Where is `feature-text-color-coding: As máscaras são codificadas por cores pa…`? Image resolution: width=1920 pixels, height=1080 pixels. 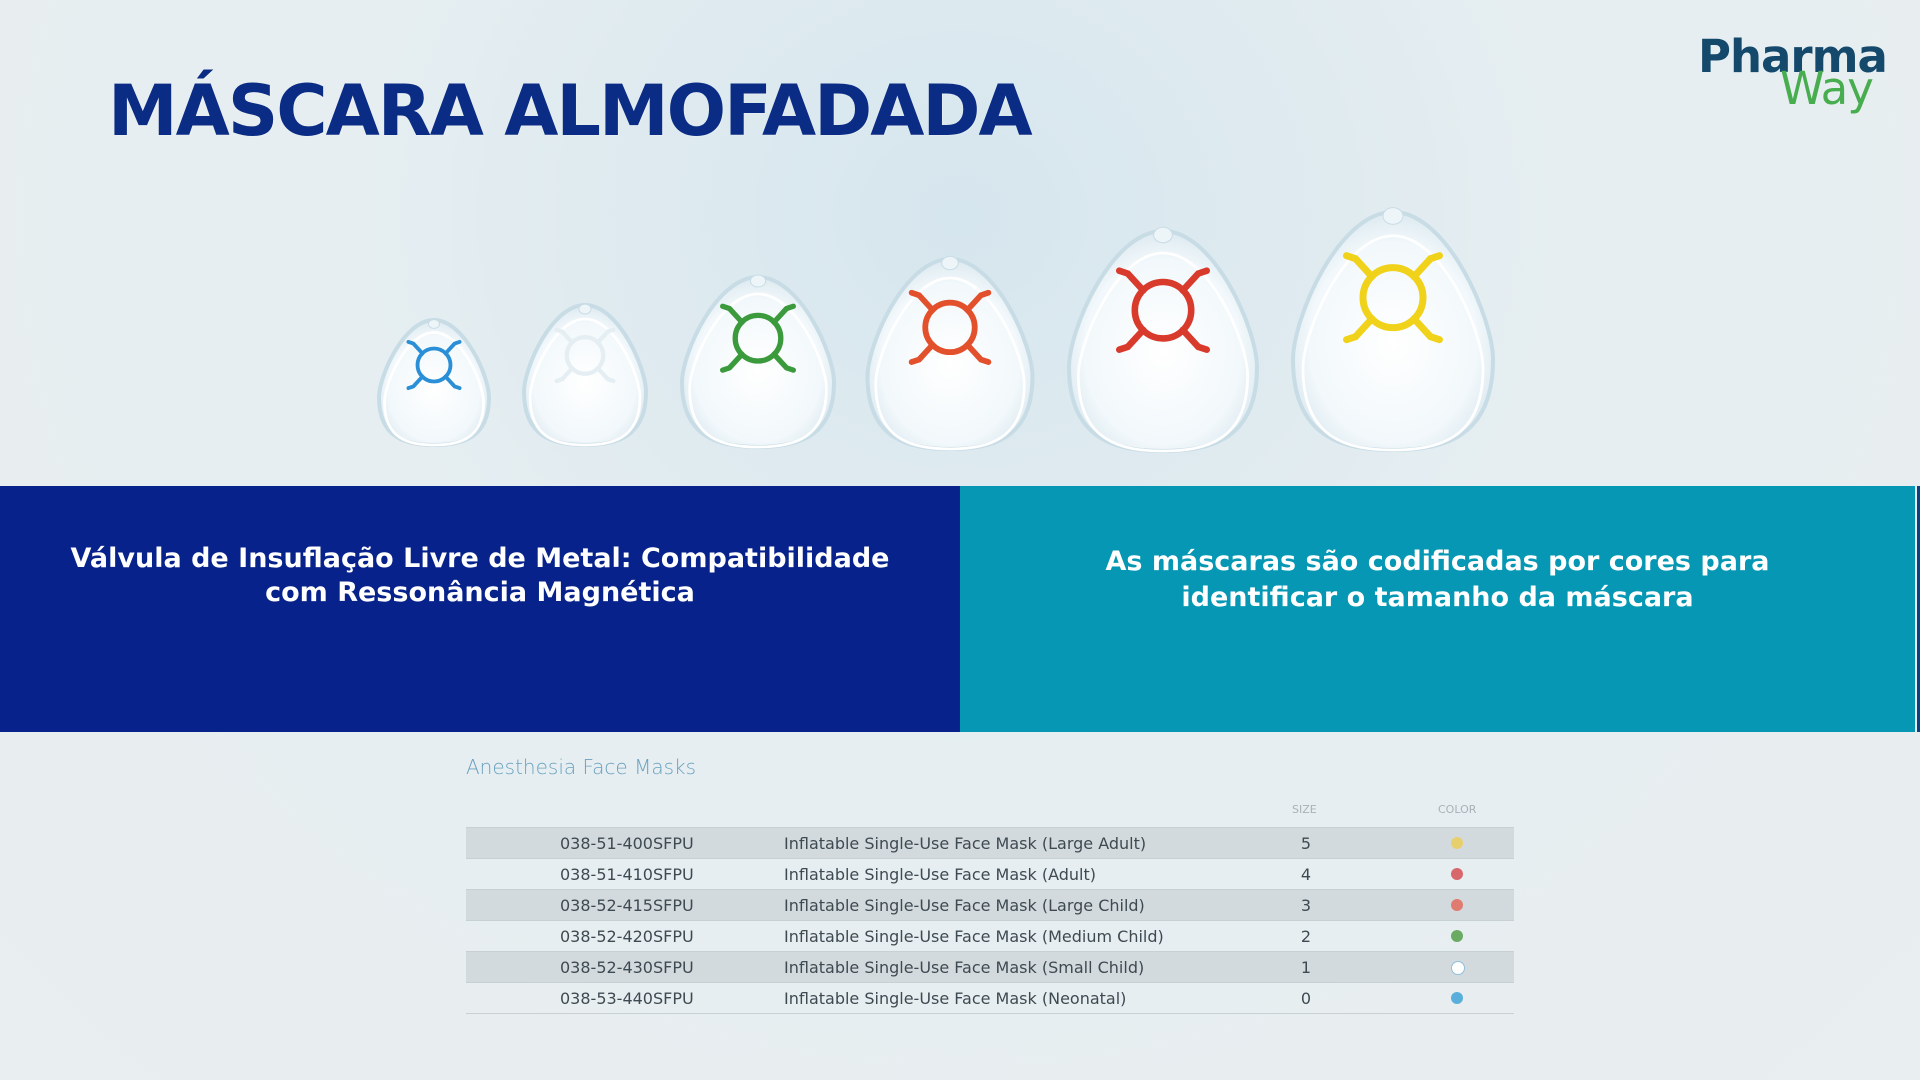 feature-text-color-coding: As máscaras são codificadas por cores pa… is located at coordinates (1437, 579).